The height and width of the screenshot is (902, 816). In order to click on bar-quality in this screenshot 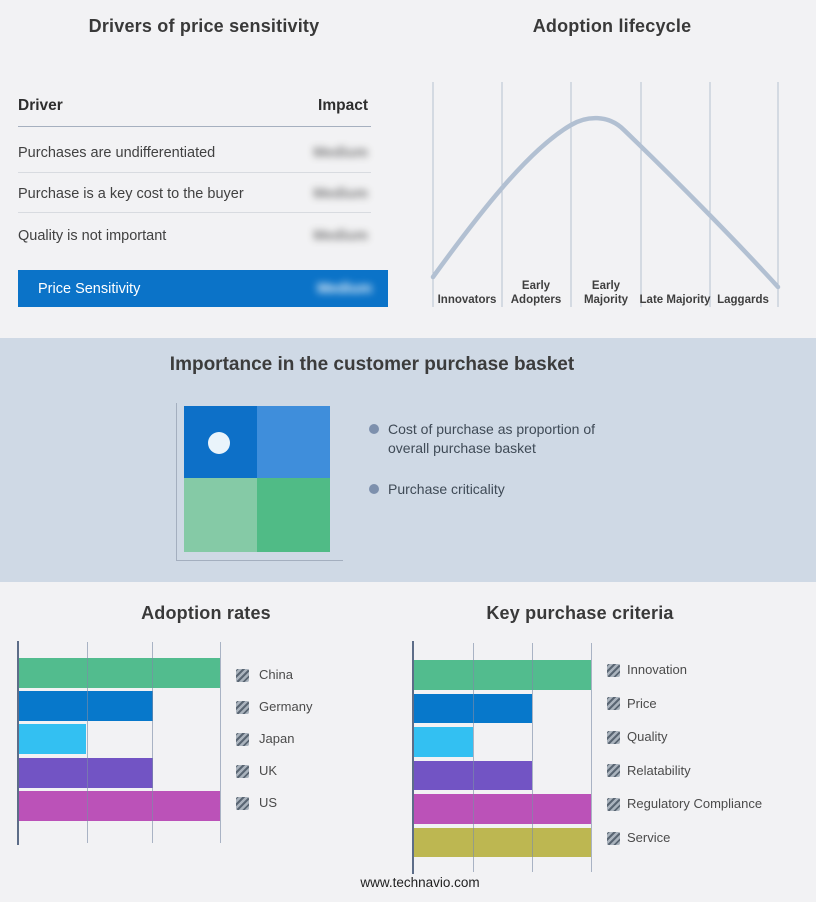, I will do `click(443, 742)`.